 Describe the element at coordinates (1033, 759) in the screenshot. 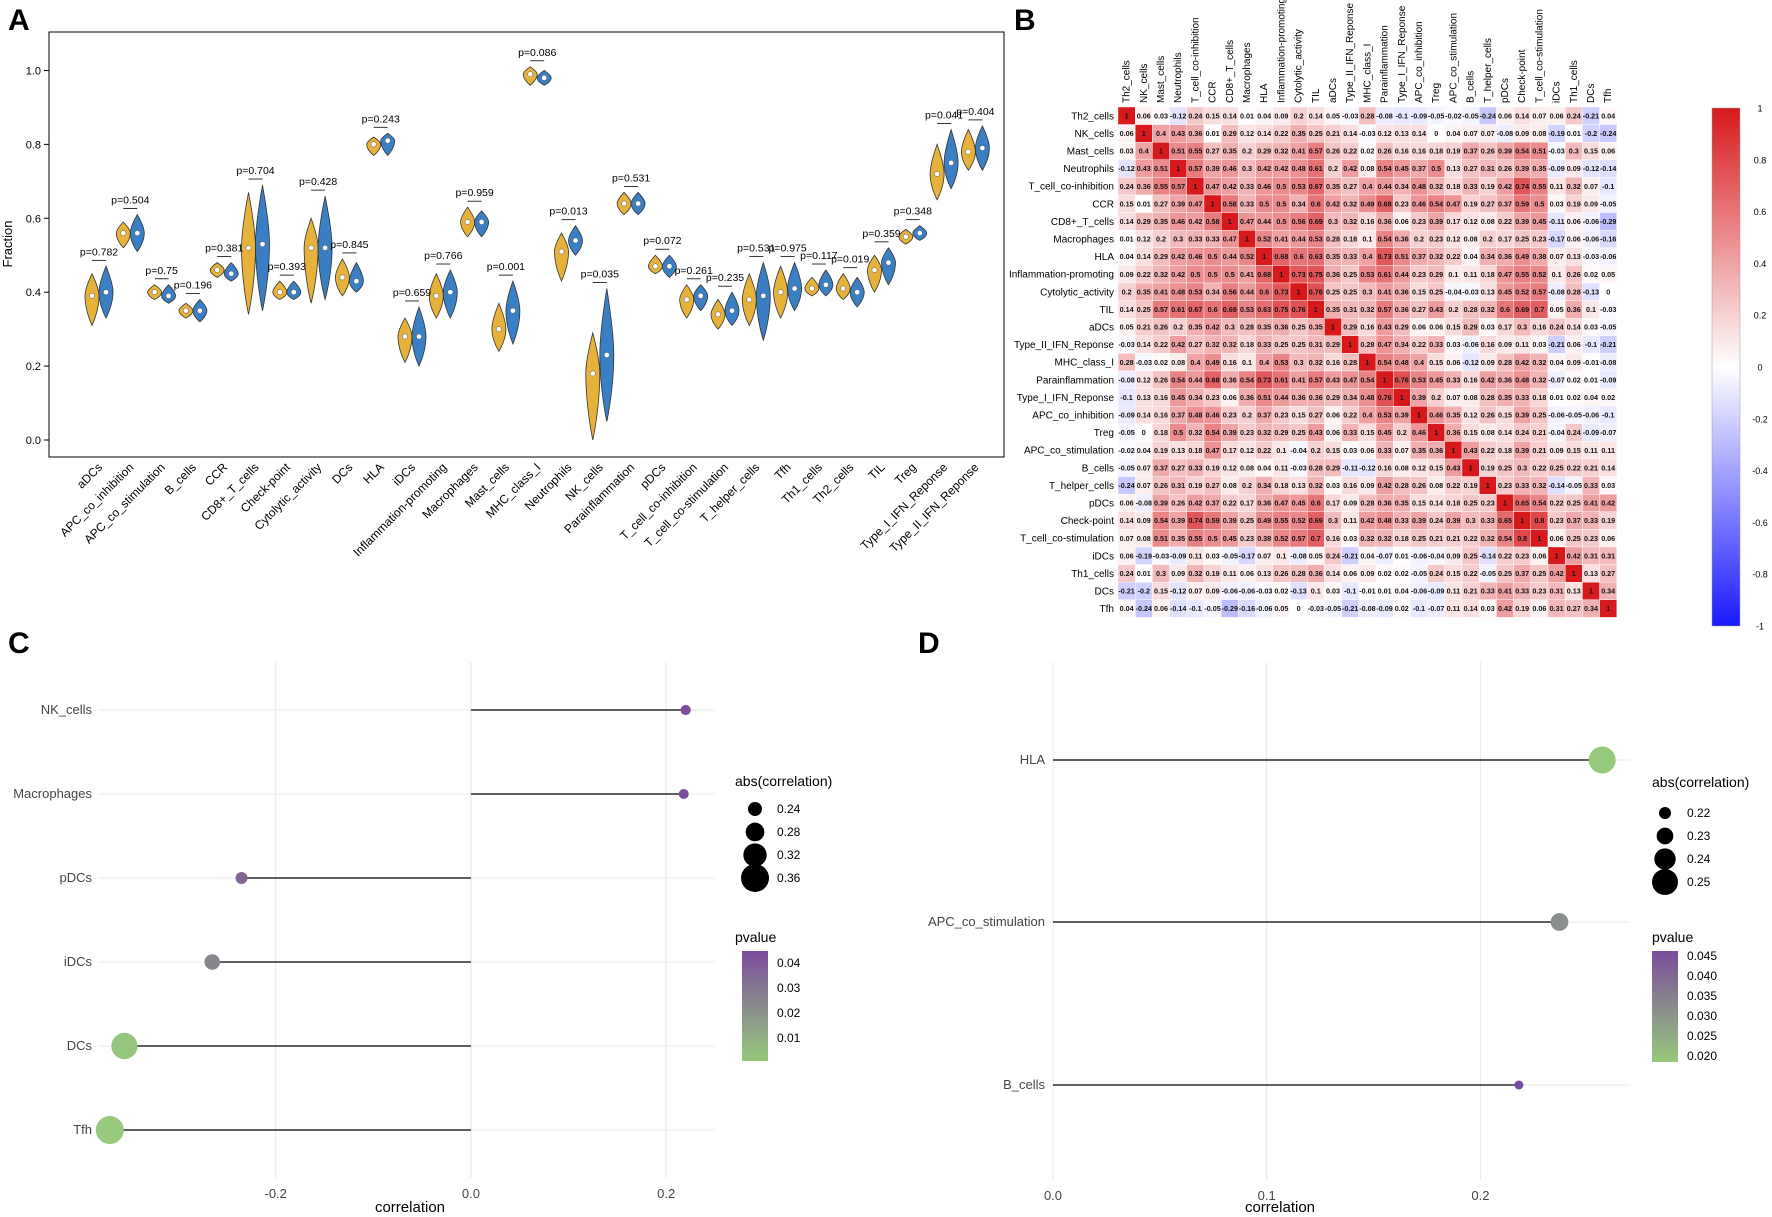

I see `lollipop-category-label: HLA` at that location.